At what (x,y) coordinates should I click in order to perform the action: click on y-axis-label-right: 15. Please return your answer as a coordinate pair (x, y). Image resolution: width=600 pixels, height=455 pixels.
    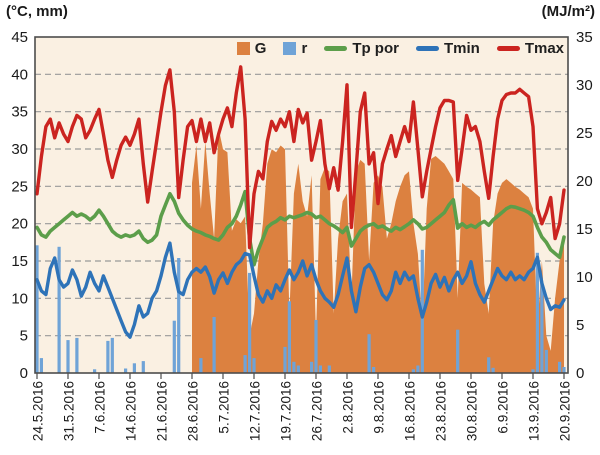
    Looking at the image, I should click on (584, 229).